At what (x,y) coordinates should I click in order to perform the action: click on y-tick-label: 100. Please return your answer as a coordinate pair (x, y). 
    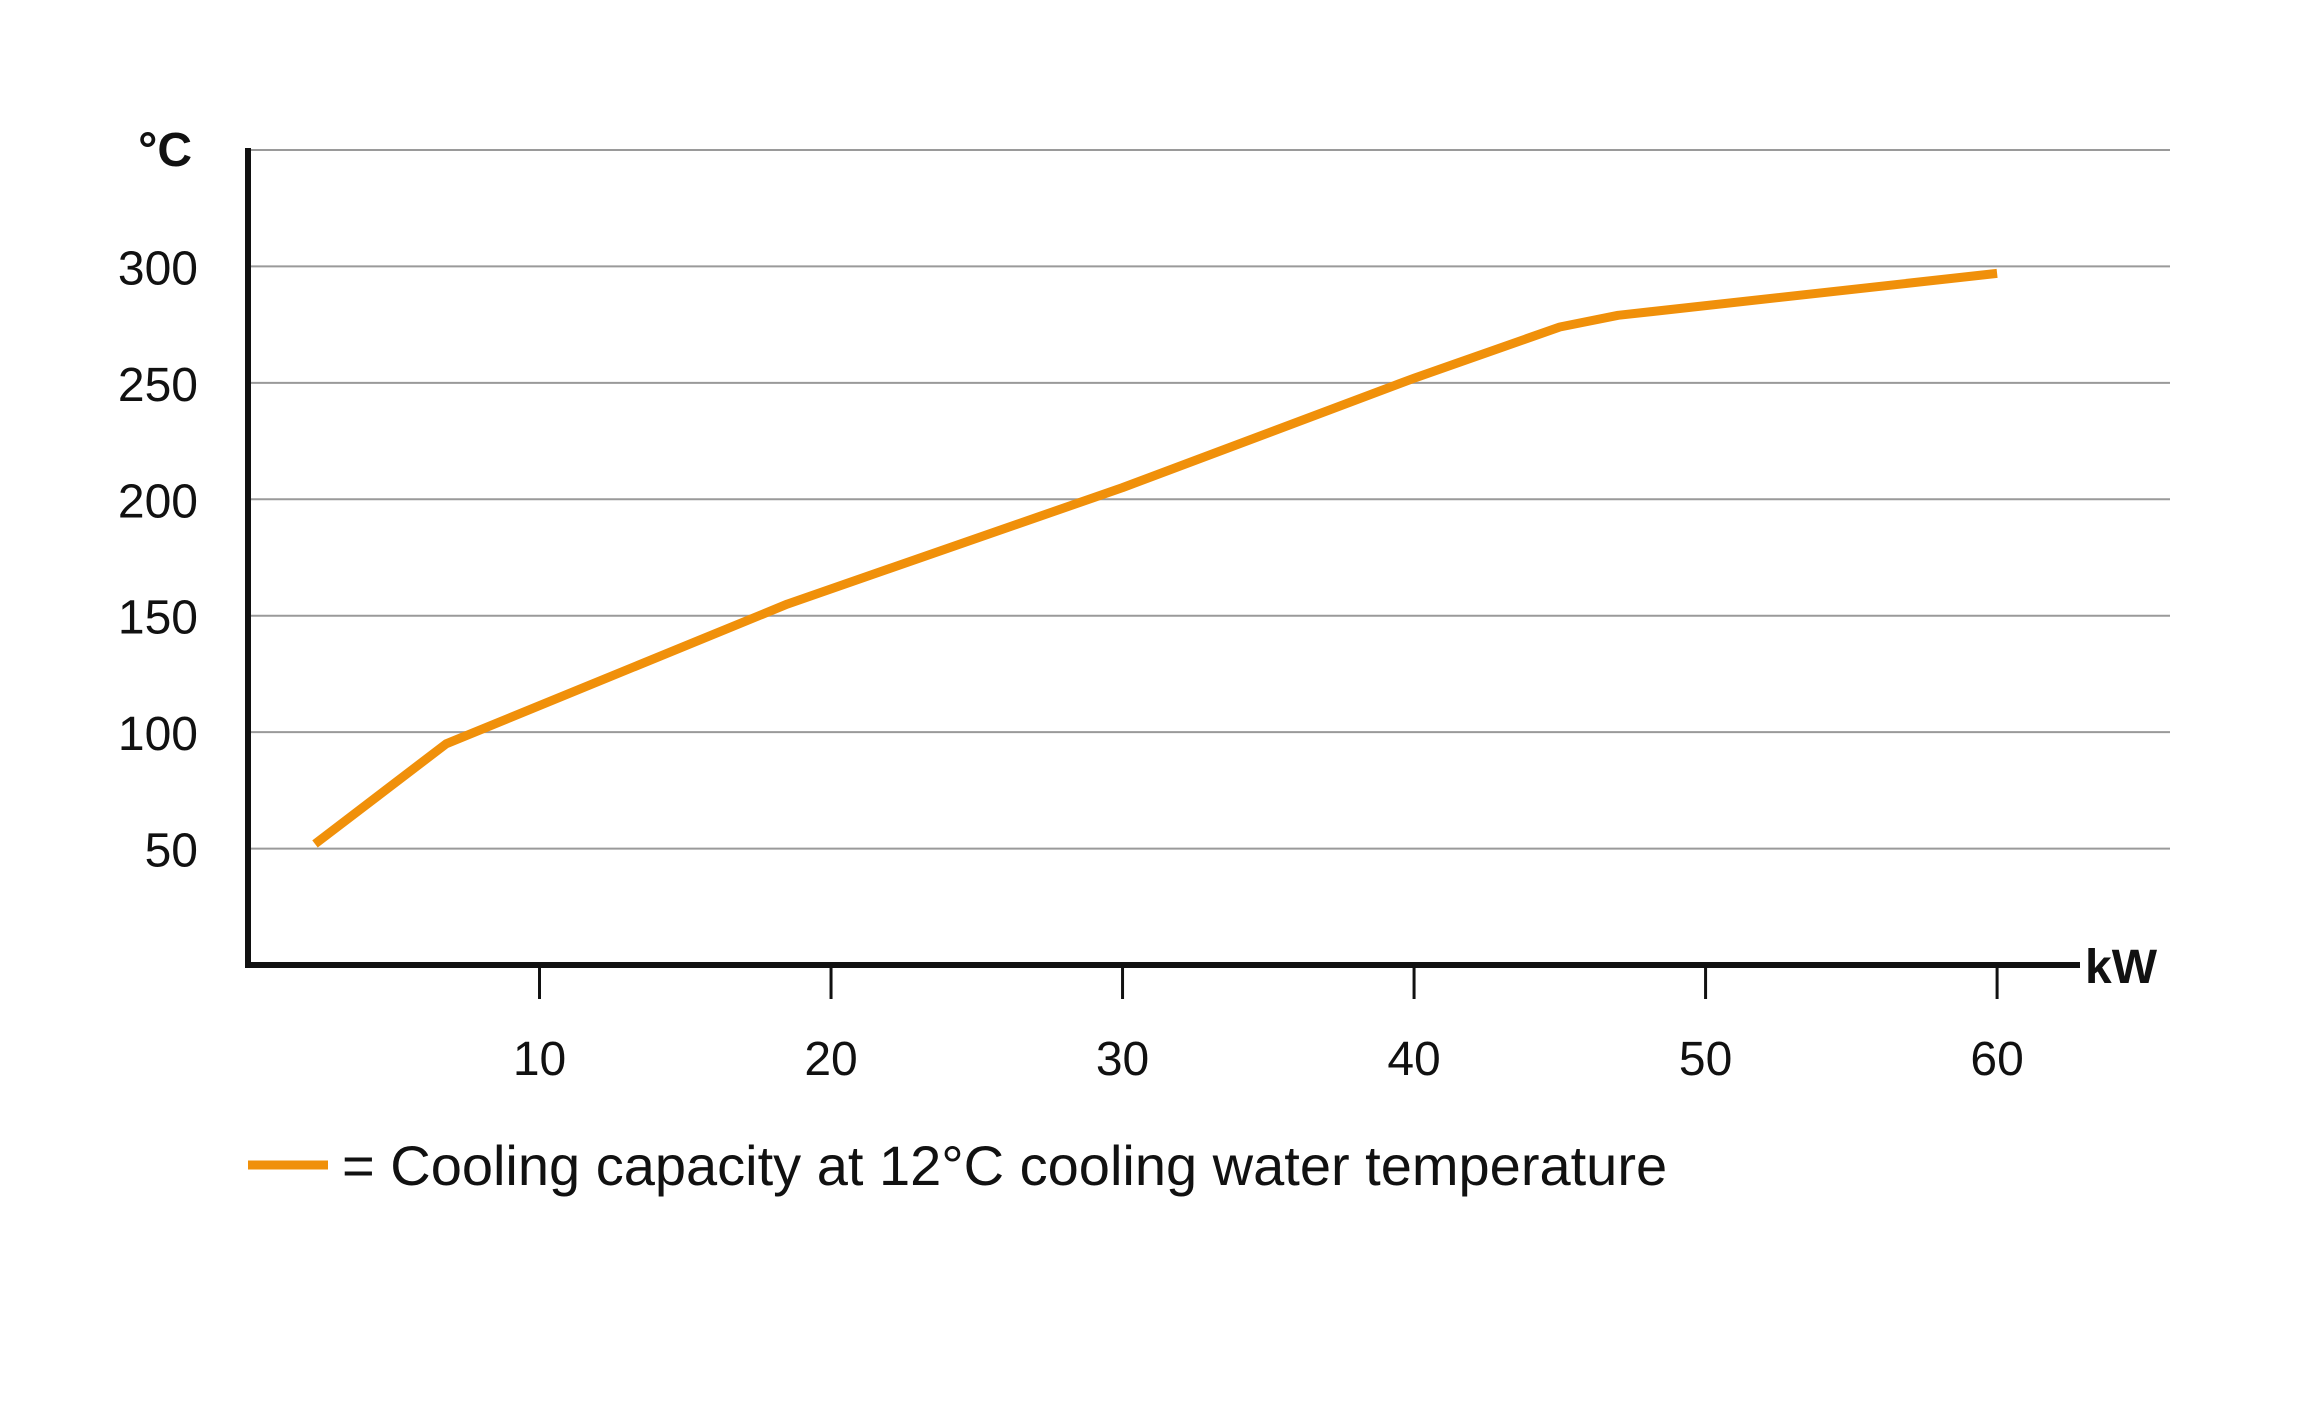
    Looking at the image, I should click on (158, 734).